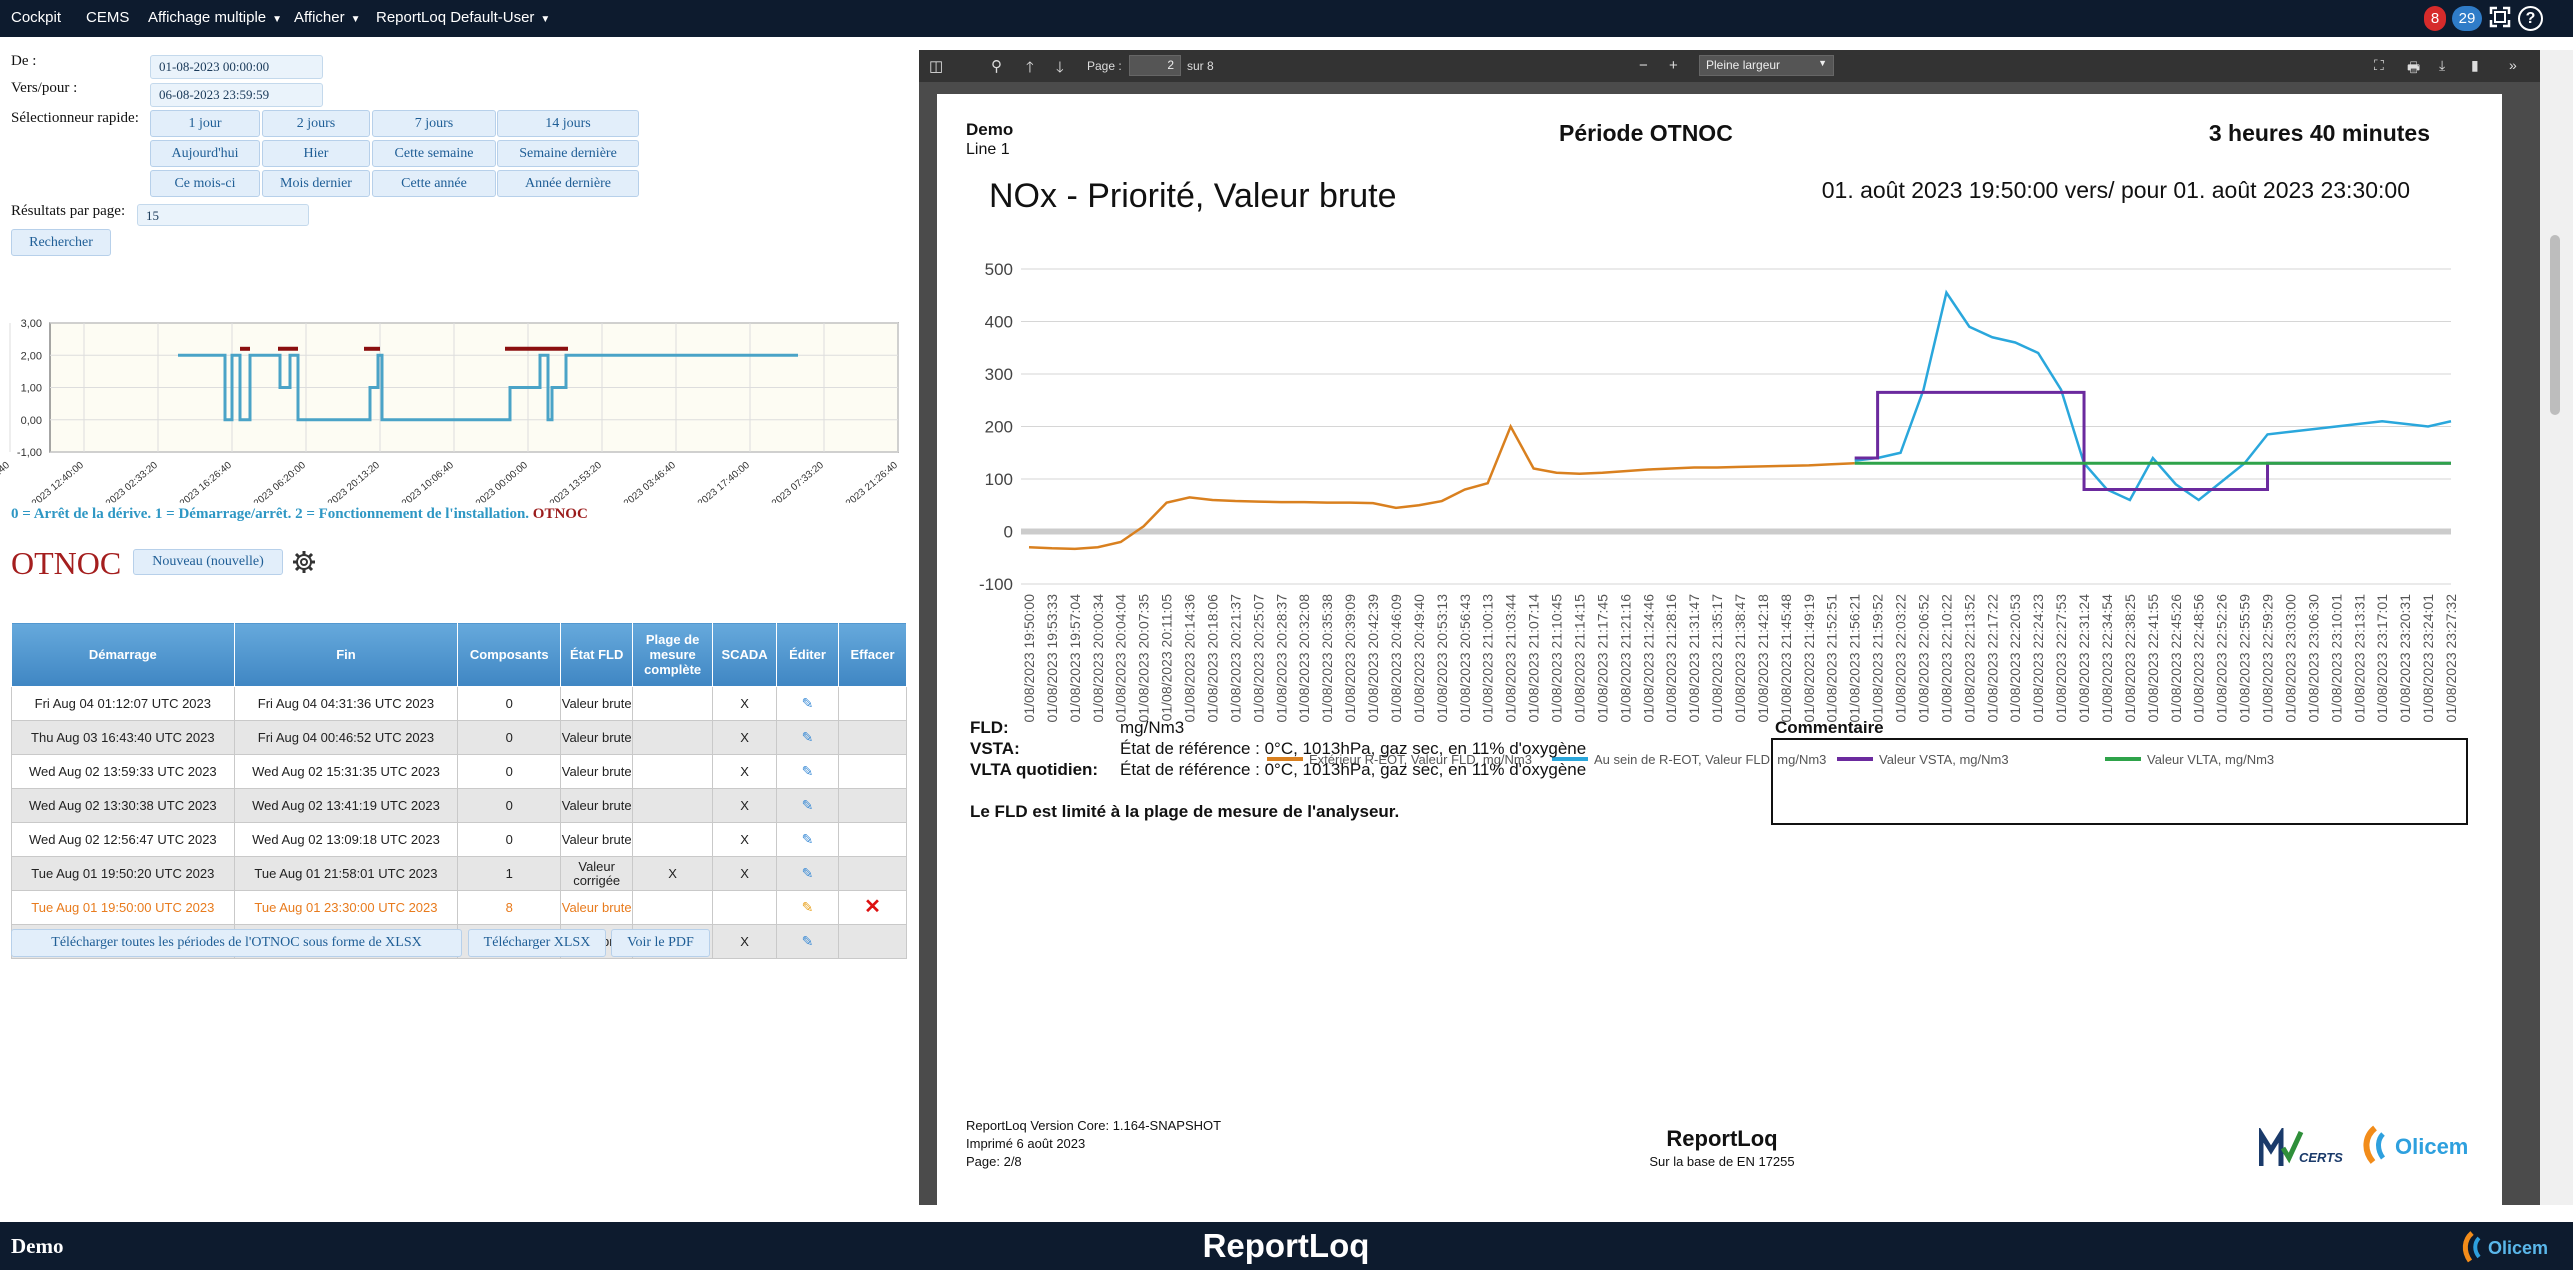 Image resolution: width=2573 pixels, height=1270 pixels. What do you see at coordinates (1671, 658) in the screenshot?
I see `x-tick-label: 01/08/2023 21:28:16` at bounding box center [1671, 658].